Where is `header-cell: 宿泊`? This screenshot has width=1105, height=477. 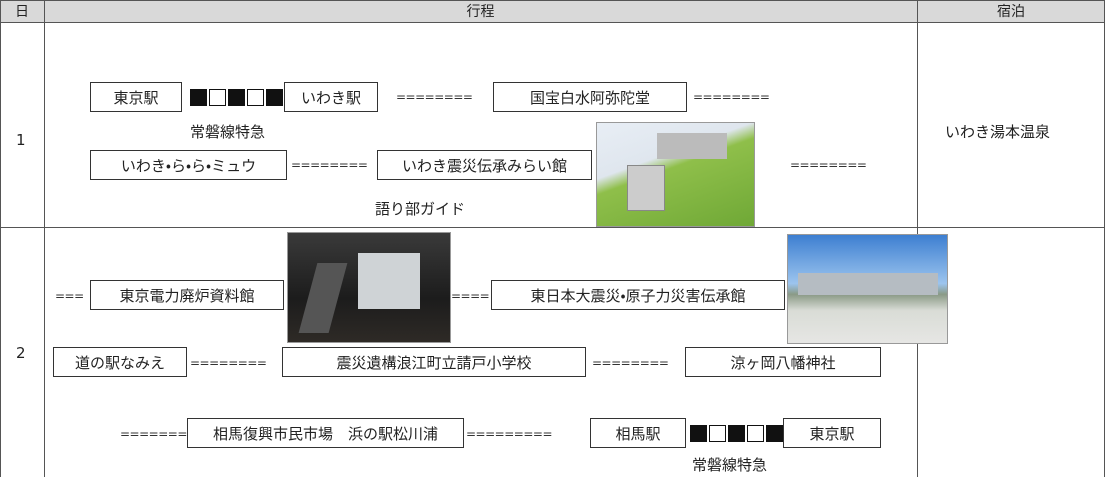
header-cell: 宿泊 is located at coordinates (1011, 11).